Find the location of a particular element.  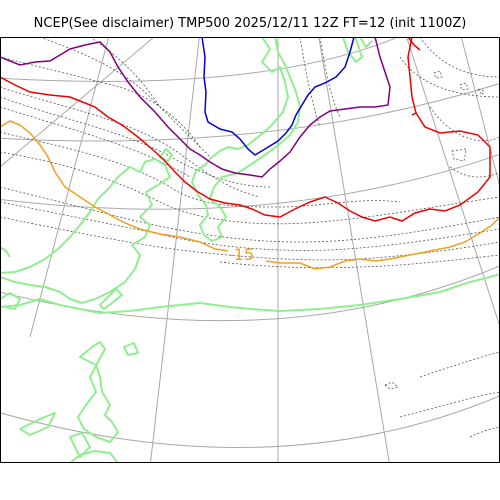

coastline-europe is located at coordinates (250, 293).